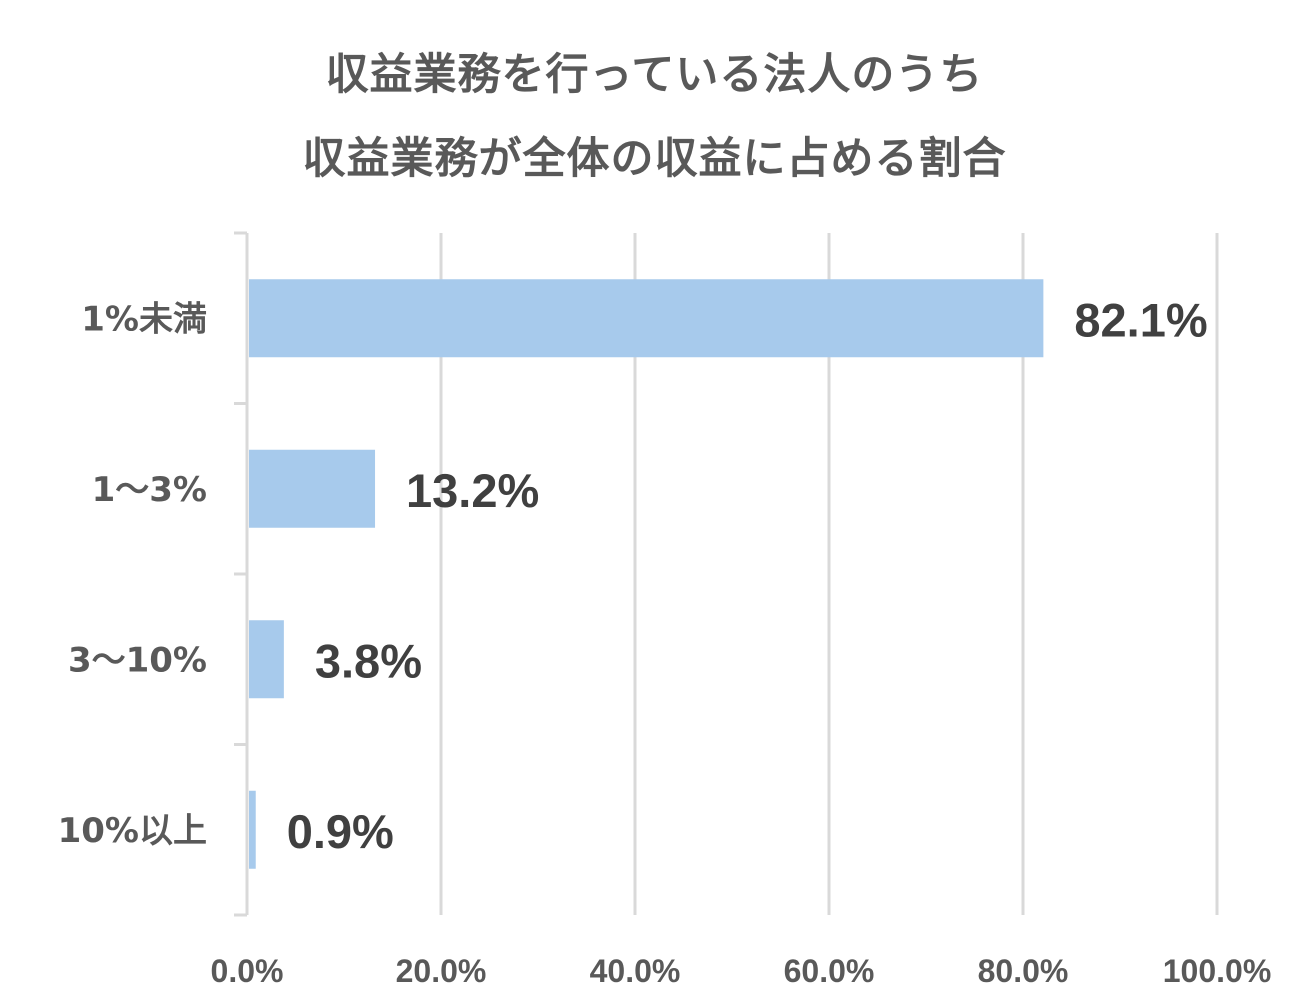 This screenshot has width=1309, height=1000. What do you see at coordinates (368, 660) in the screenshot?
I see `value-label-2: 3.8%` at bounding box center [368, 660].